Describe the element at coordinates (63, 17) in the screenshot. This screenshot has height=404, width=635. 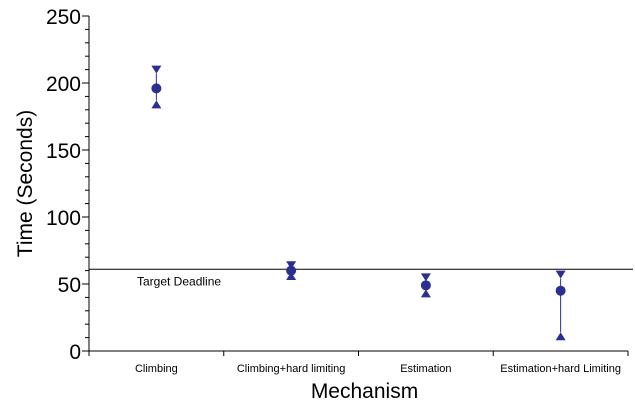
I see `y-tick-label: 250` at that location.